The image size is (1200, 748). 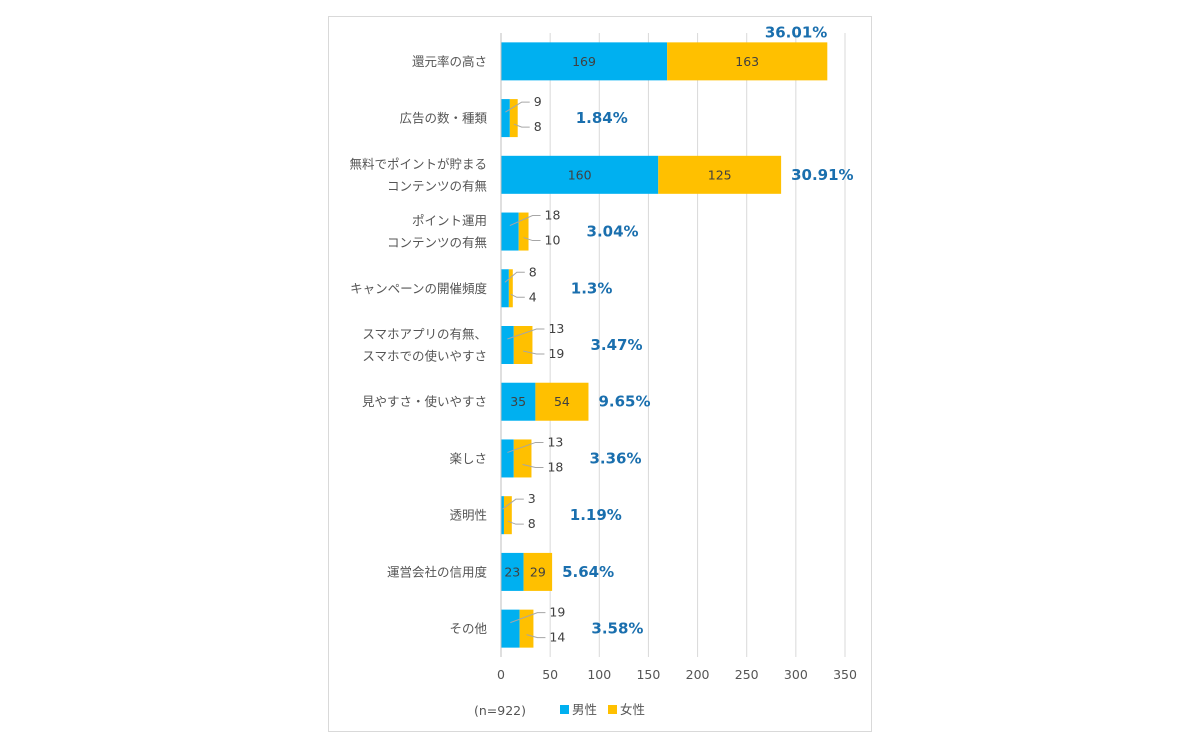 I want to click on legend-swatch-male, so click(x=564, y=709).